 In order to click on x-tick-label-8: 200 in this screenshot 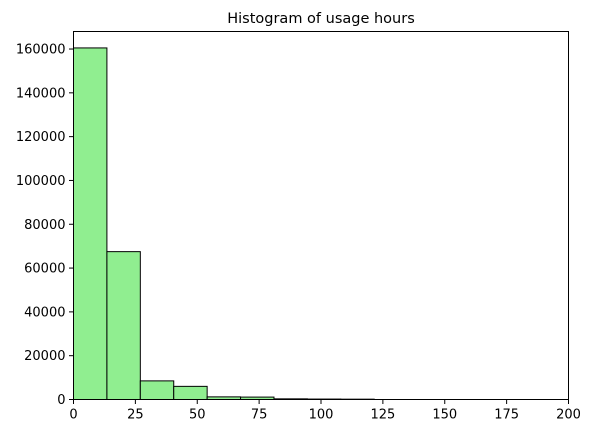, I will do `click(568, 415)`.